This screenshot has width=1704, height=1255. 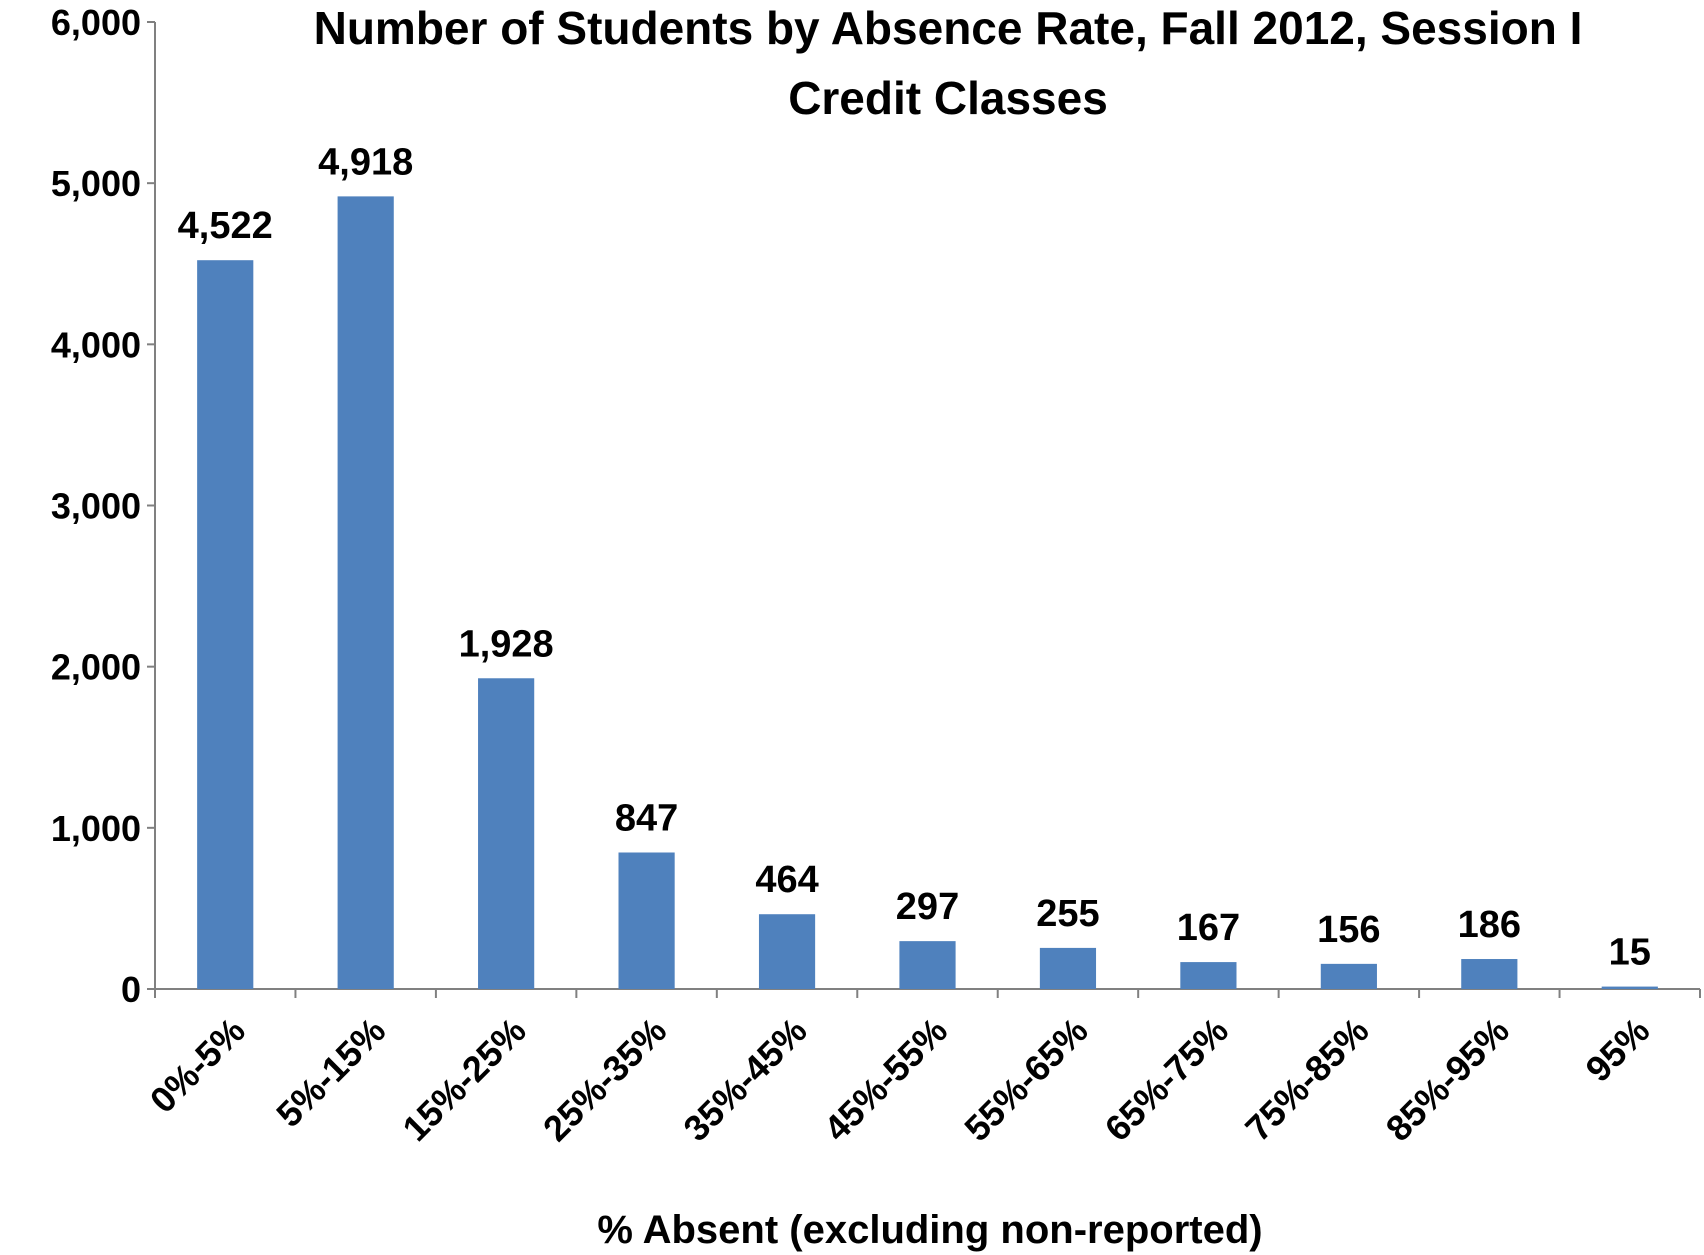 I want to click on data-label: 186, so click(x=1489, y=925).